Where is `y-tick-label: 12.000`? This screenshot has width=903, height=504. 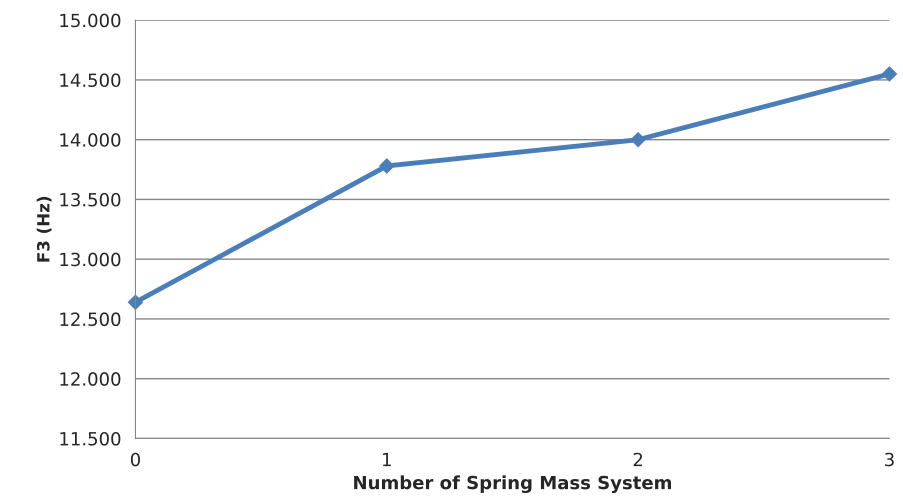 y-tick-label: 12.000 is located at coordinates (90, 379).